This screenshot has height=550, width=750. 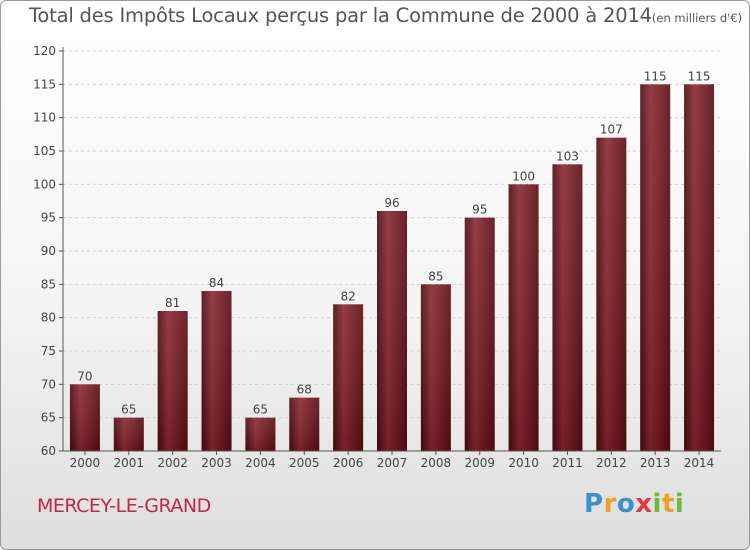 What do you see at coordinates (48, 418) in the screenshot?
I see `y-tick-label: 65` at bounding box center [48, 418].